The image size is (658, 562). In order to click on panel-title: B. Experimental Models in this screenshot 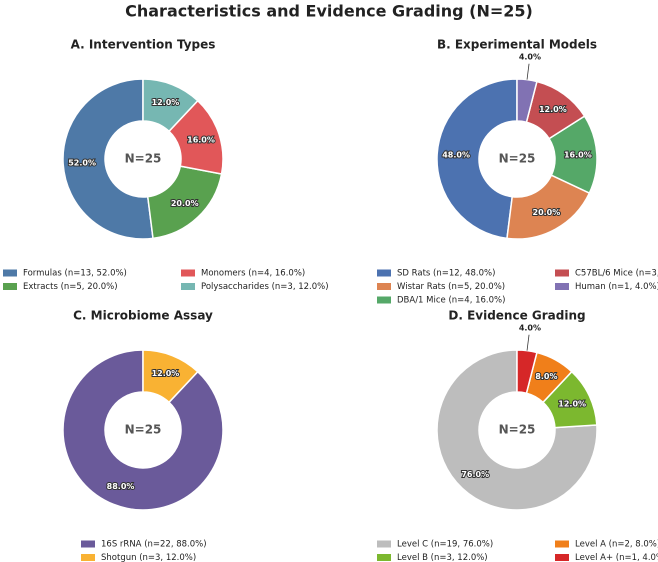, I will do `click(517, 45)`.